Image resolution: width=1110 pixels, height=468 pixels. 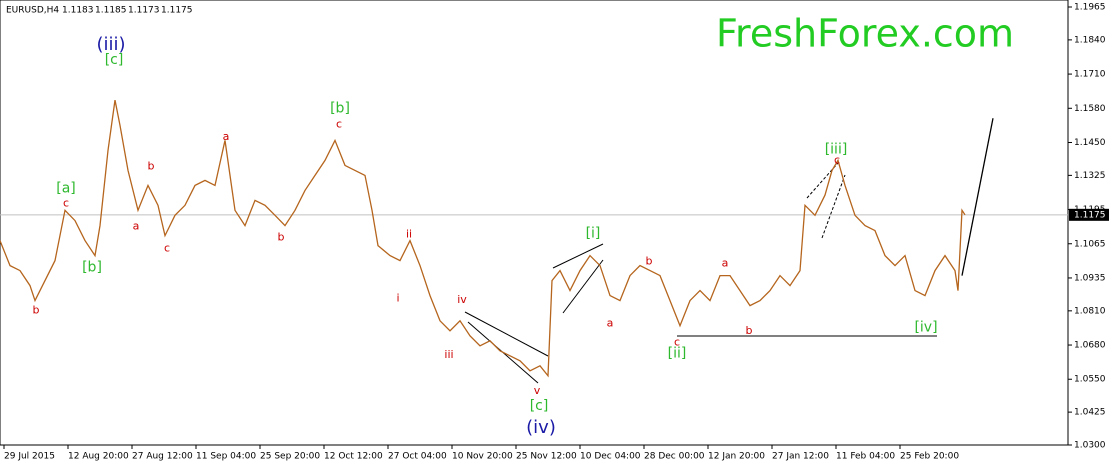 What do you see at coordinates (1090, 346) in the screenshot?
I see `y-tick-label: 1.0680` at bounding box center [1090, 346].